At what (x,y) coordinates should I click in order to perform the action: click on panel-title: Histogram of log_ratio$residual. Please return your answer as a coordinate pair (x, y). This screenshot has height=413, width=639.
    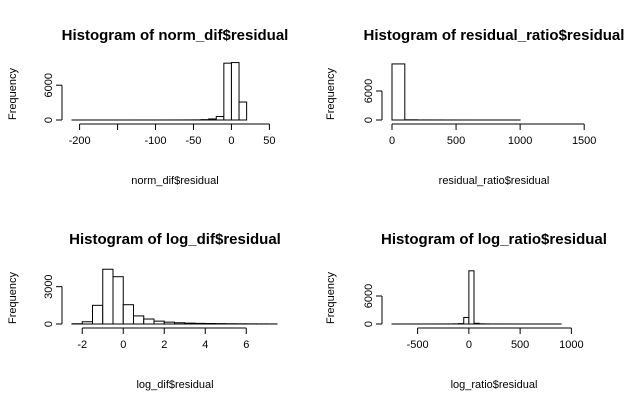
    Looking at the image, I should click on (494, 239).